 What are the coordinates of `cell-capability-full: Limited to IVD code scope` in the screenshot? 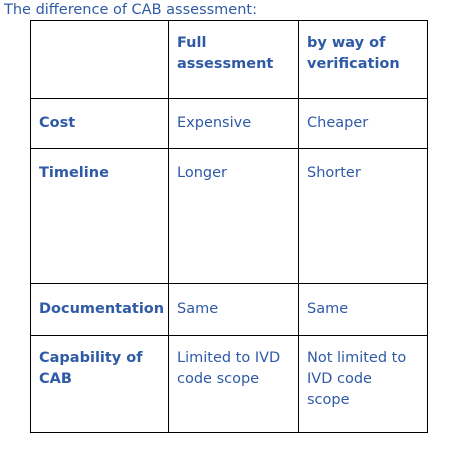 It's located at (233, 384).